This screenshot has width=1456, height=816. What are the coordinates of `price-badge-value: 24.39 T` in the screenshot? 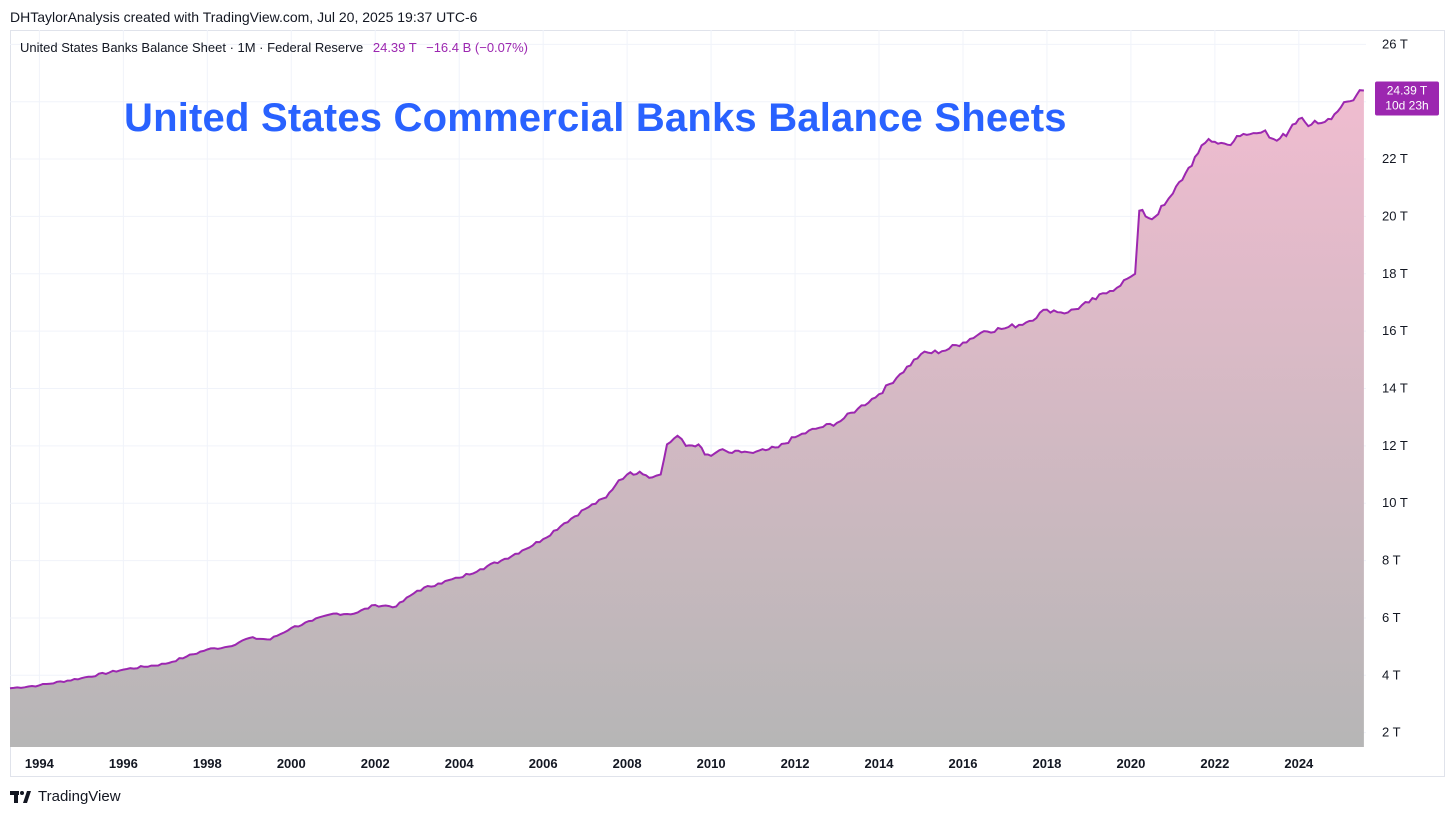 It's located at (1407, 91).